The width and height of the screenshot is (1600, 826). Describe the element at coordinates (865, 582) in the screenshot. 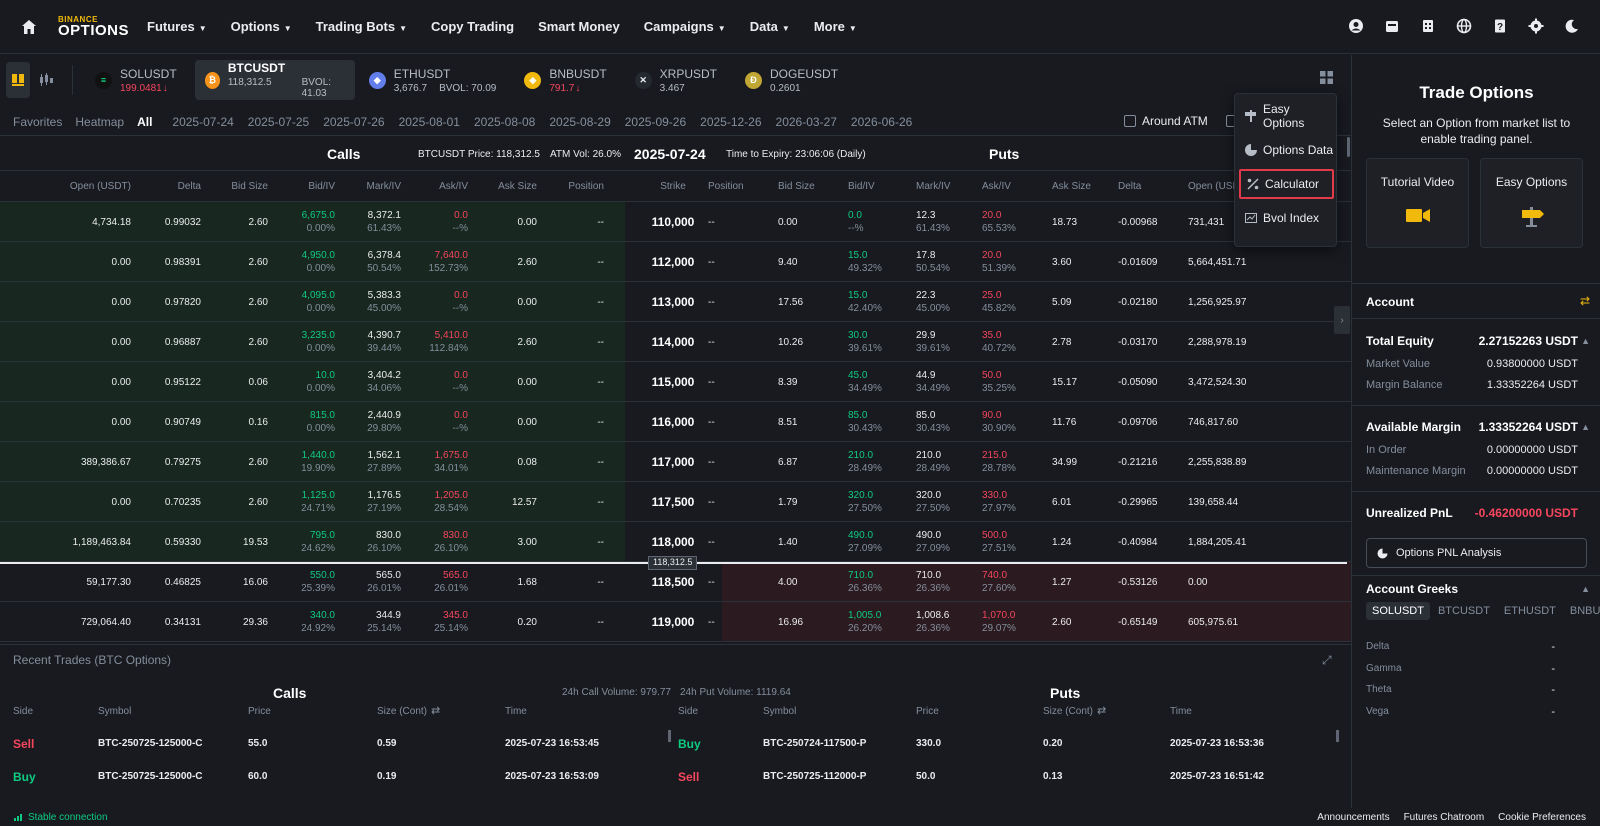

I see `put-cell-p_bid: 710.0 26.36%` at that location.